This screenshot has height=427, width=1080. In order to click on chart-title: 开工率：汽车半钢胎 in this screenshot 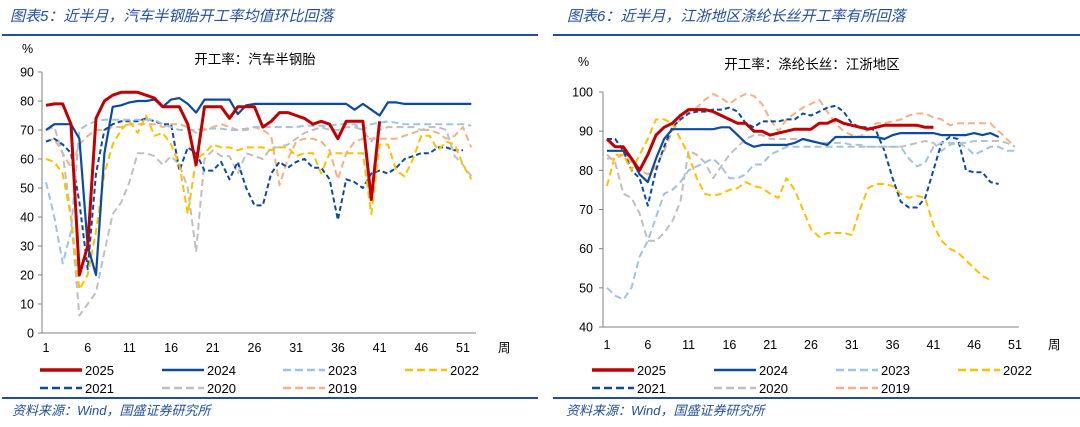, I will do `click(255, 59)`.